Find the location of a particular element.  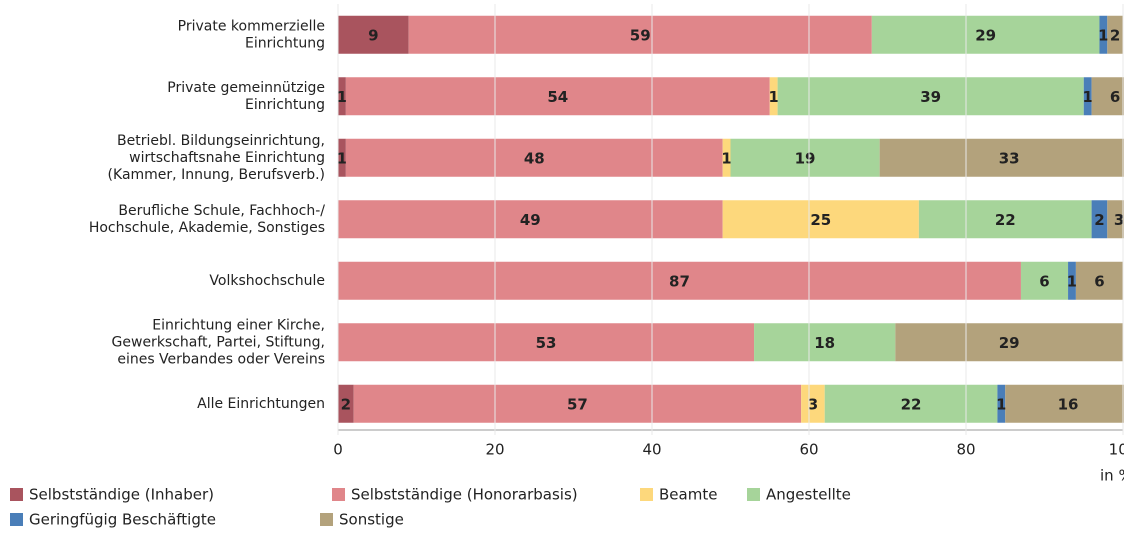

category-label: Private gemeinnützige is located at coordinates (246, 88).